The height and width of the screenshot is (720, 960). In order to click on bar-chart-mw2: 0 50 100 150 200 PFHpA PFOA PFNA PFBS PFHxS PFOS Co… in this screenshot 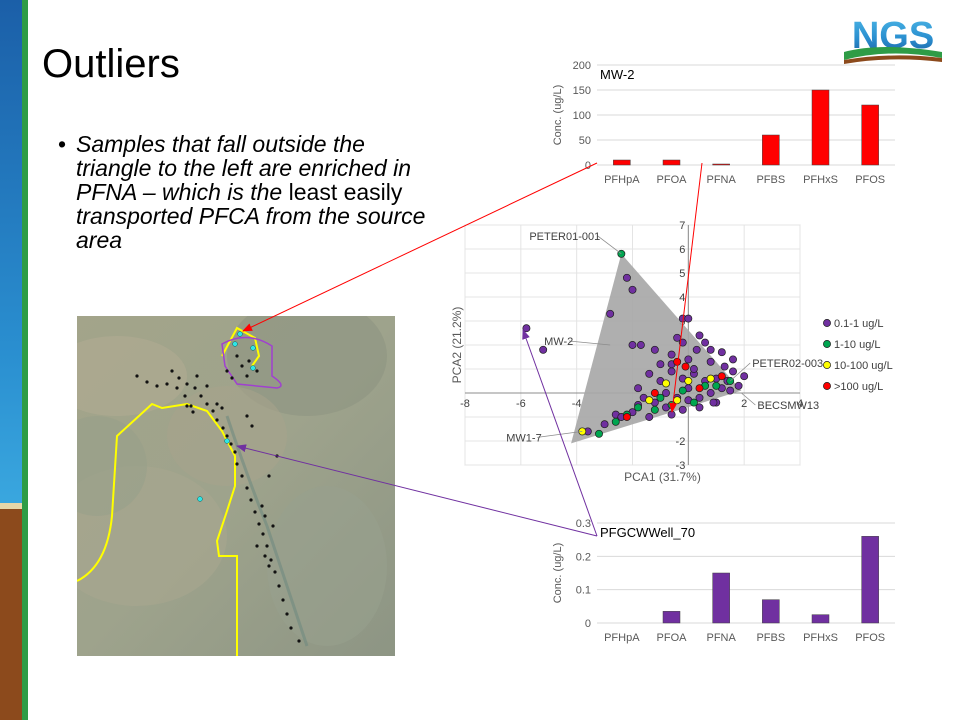, I will do `click(723, 123)`.